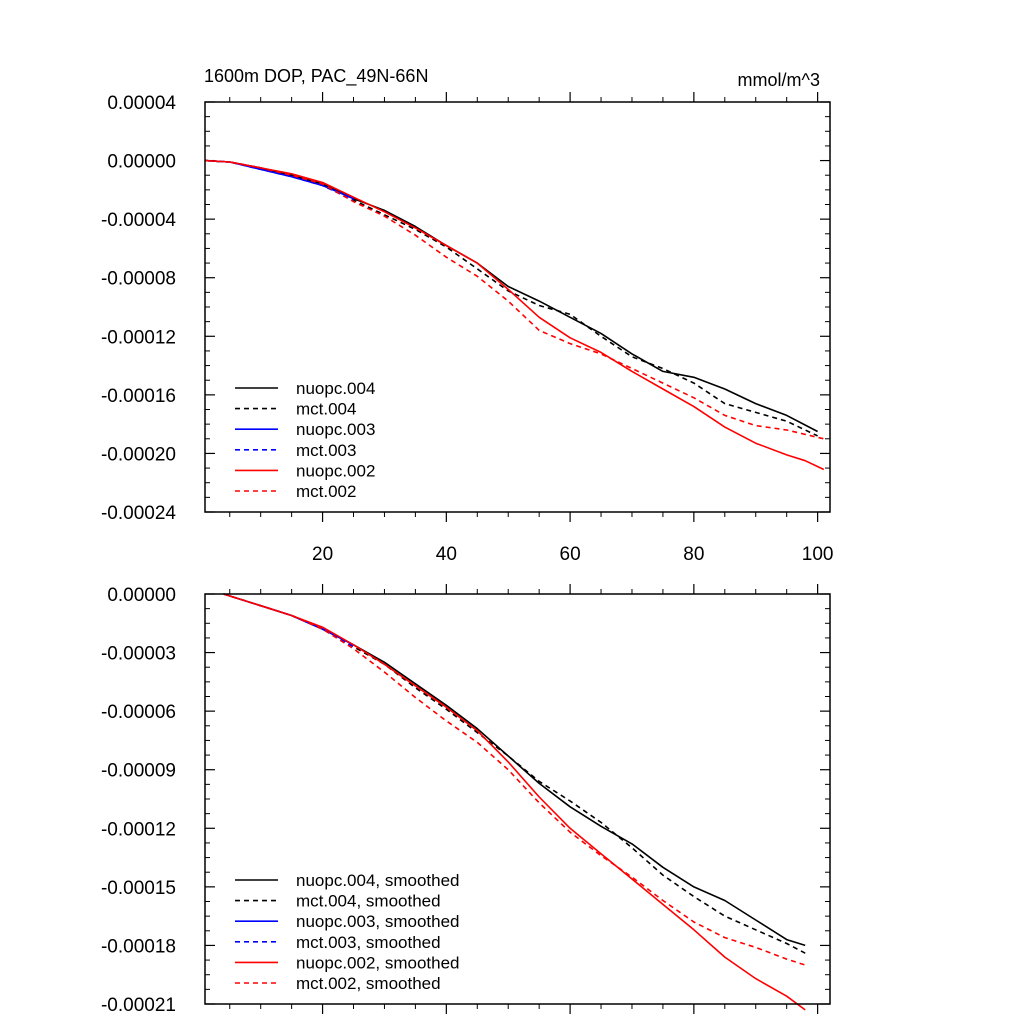 This screenshot has height=1024, width=1024. I want to click on y-tick-label: 0.00004, so click(141, 103).